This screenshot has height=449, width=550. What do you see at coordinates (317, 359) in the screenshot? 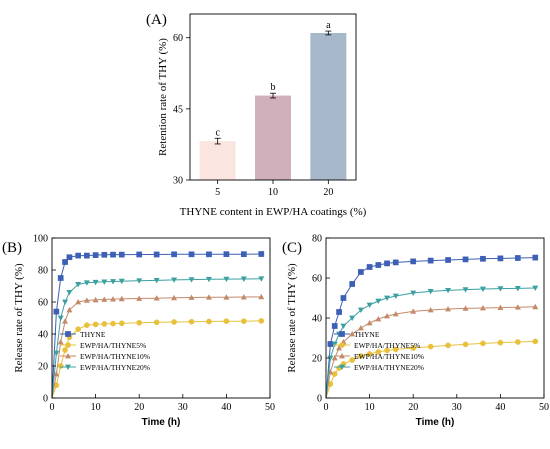
I see `y-tick-label: 20` at bounding box center [317, 359].